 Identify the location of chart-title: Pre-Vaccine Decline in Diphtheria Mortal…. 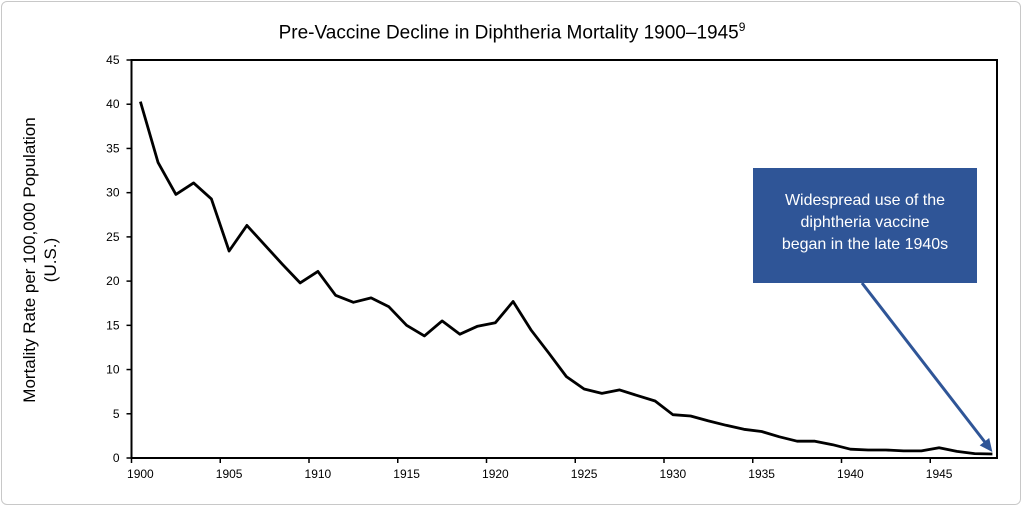
(512, 32).